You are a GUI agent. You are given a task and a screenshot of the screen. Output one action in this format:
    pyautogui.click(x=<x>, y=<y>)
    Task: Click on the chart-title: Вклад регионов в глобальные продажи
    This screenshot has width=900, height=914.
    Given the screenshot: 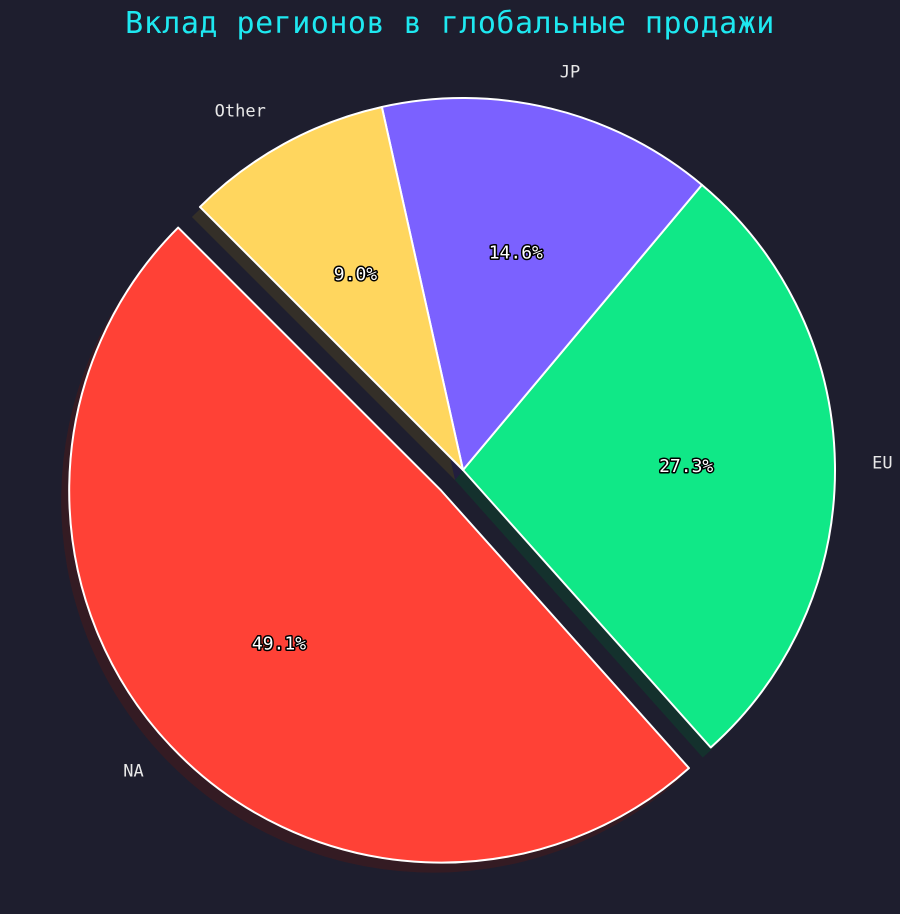 What is the action you would take?
    pyautogui.click(x=450, y=23)
    